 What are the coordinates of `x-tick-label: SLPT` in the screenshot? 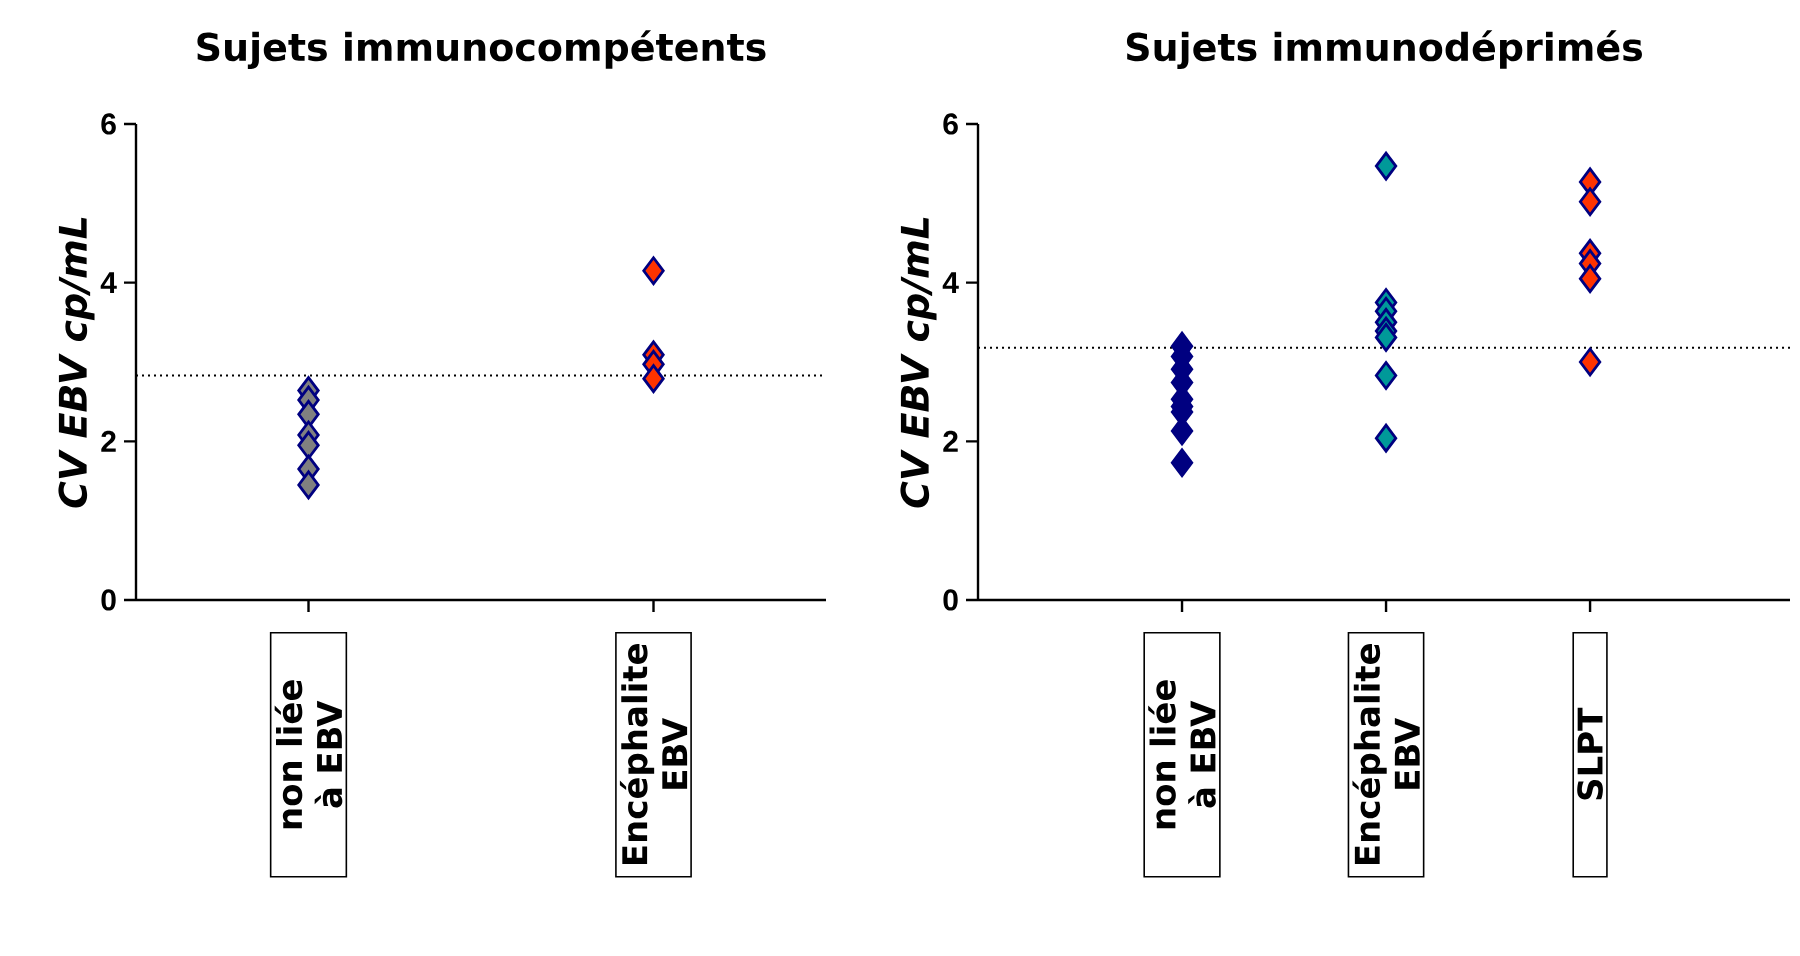 It's located at (1590, 753).